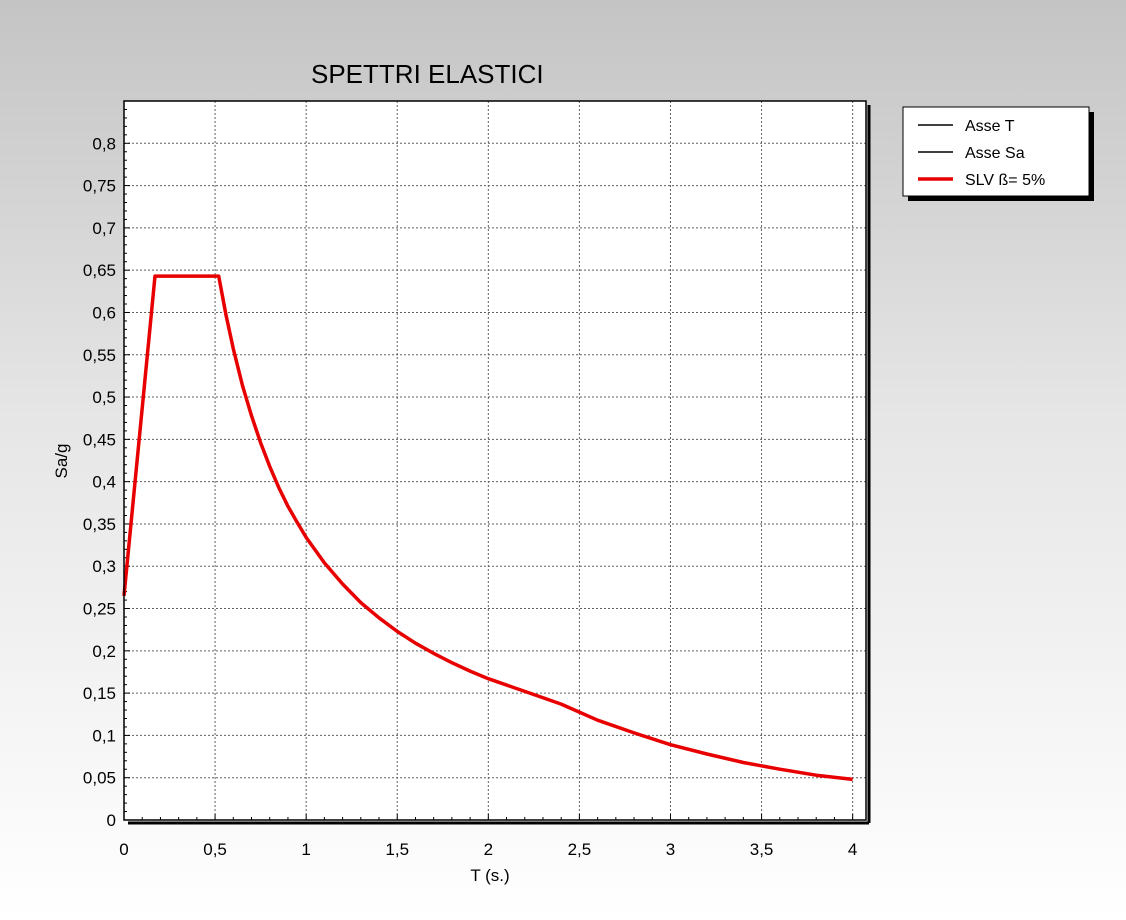 The width and height of the screenshot is (1126, 920). What do you see at coordinates (397, 849) in the screenshot?
I see `x-tick-label: 1,5` at bounding box center [397, 849].